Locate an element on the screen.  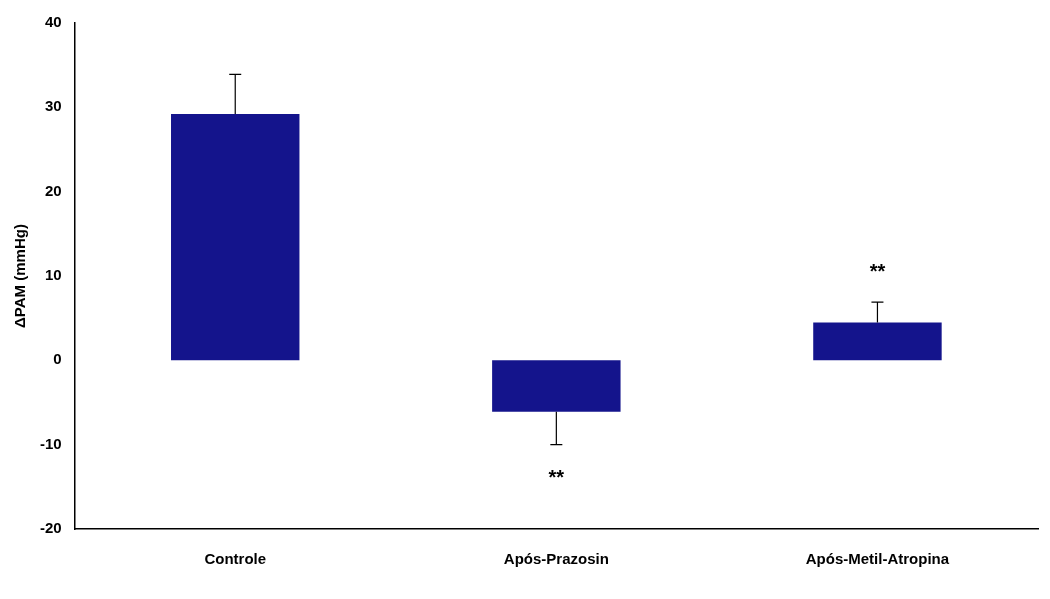
y-axis-title: ΔPAM (mmHg) is located at coordinates (20, 276).